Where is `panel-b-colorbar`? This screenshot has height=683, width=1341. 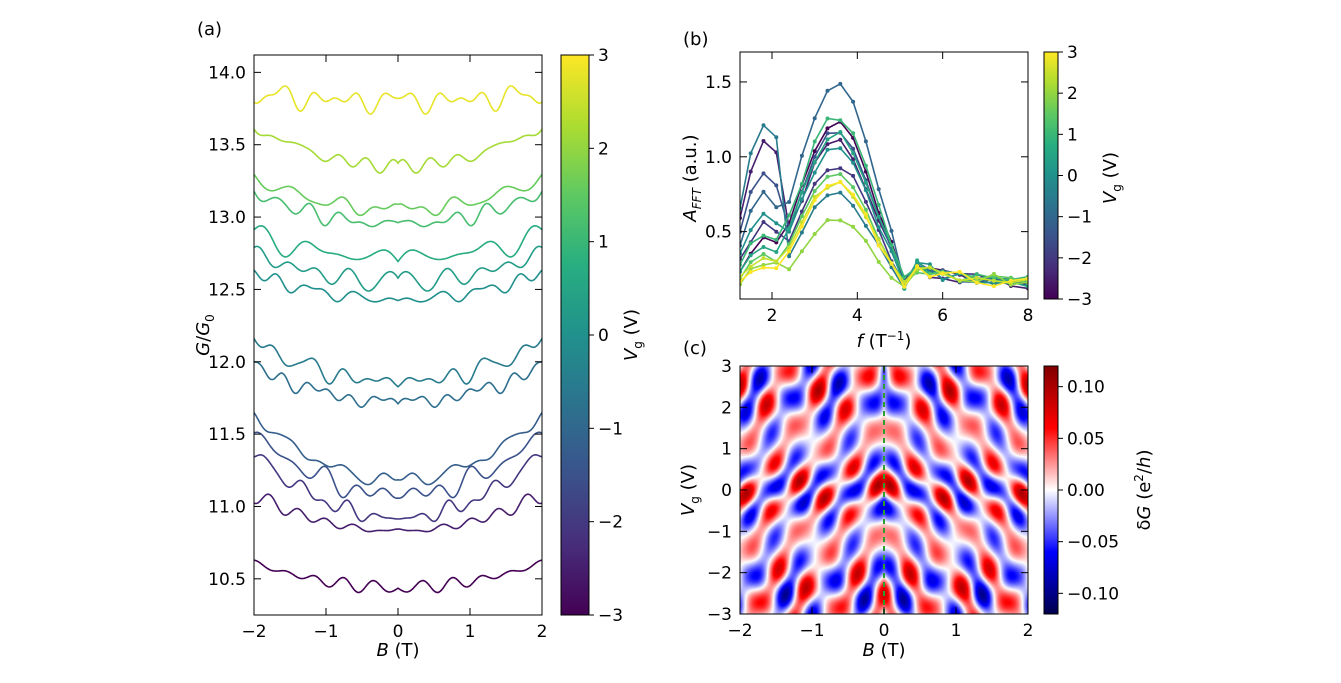
panel-b-colorbar is located at coordinates (1051, 175).